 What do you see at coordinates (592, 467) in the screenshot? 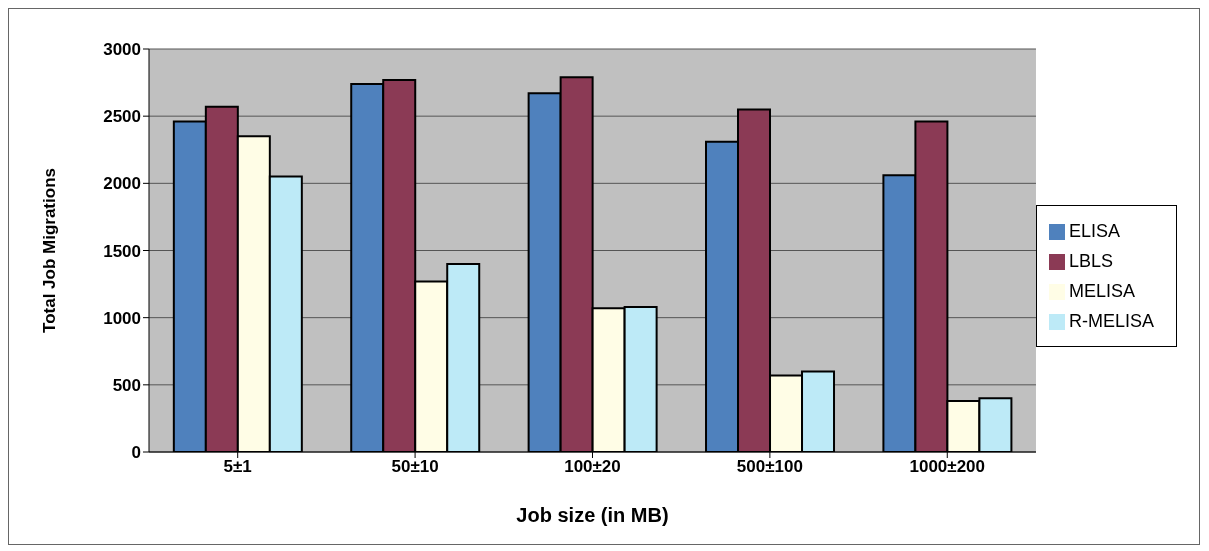
I see `x-tick-label: 100±20` at bounding box center [592, 467].